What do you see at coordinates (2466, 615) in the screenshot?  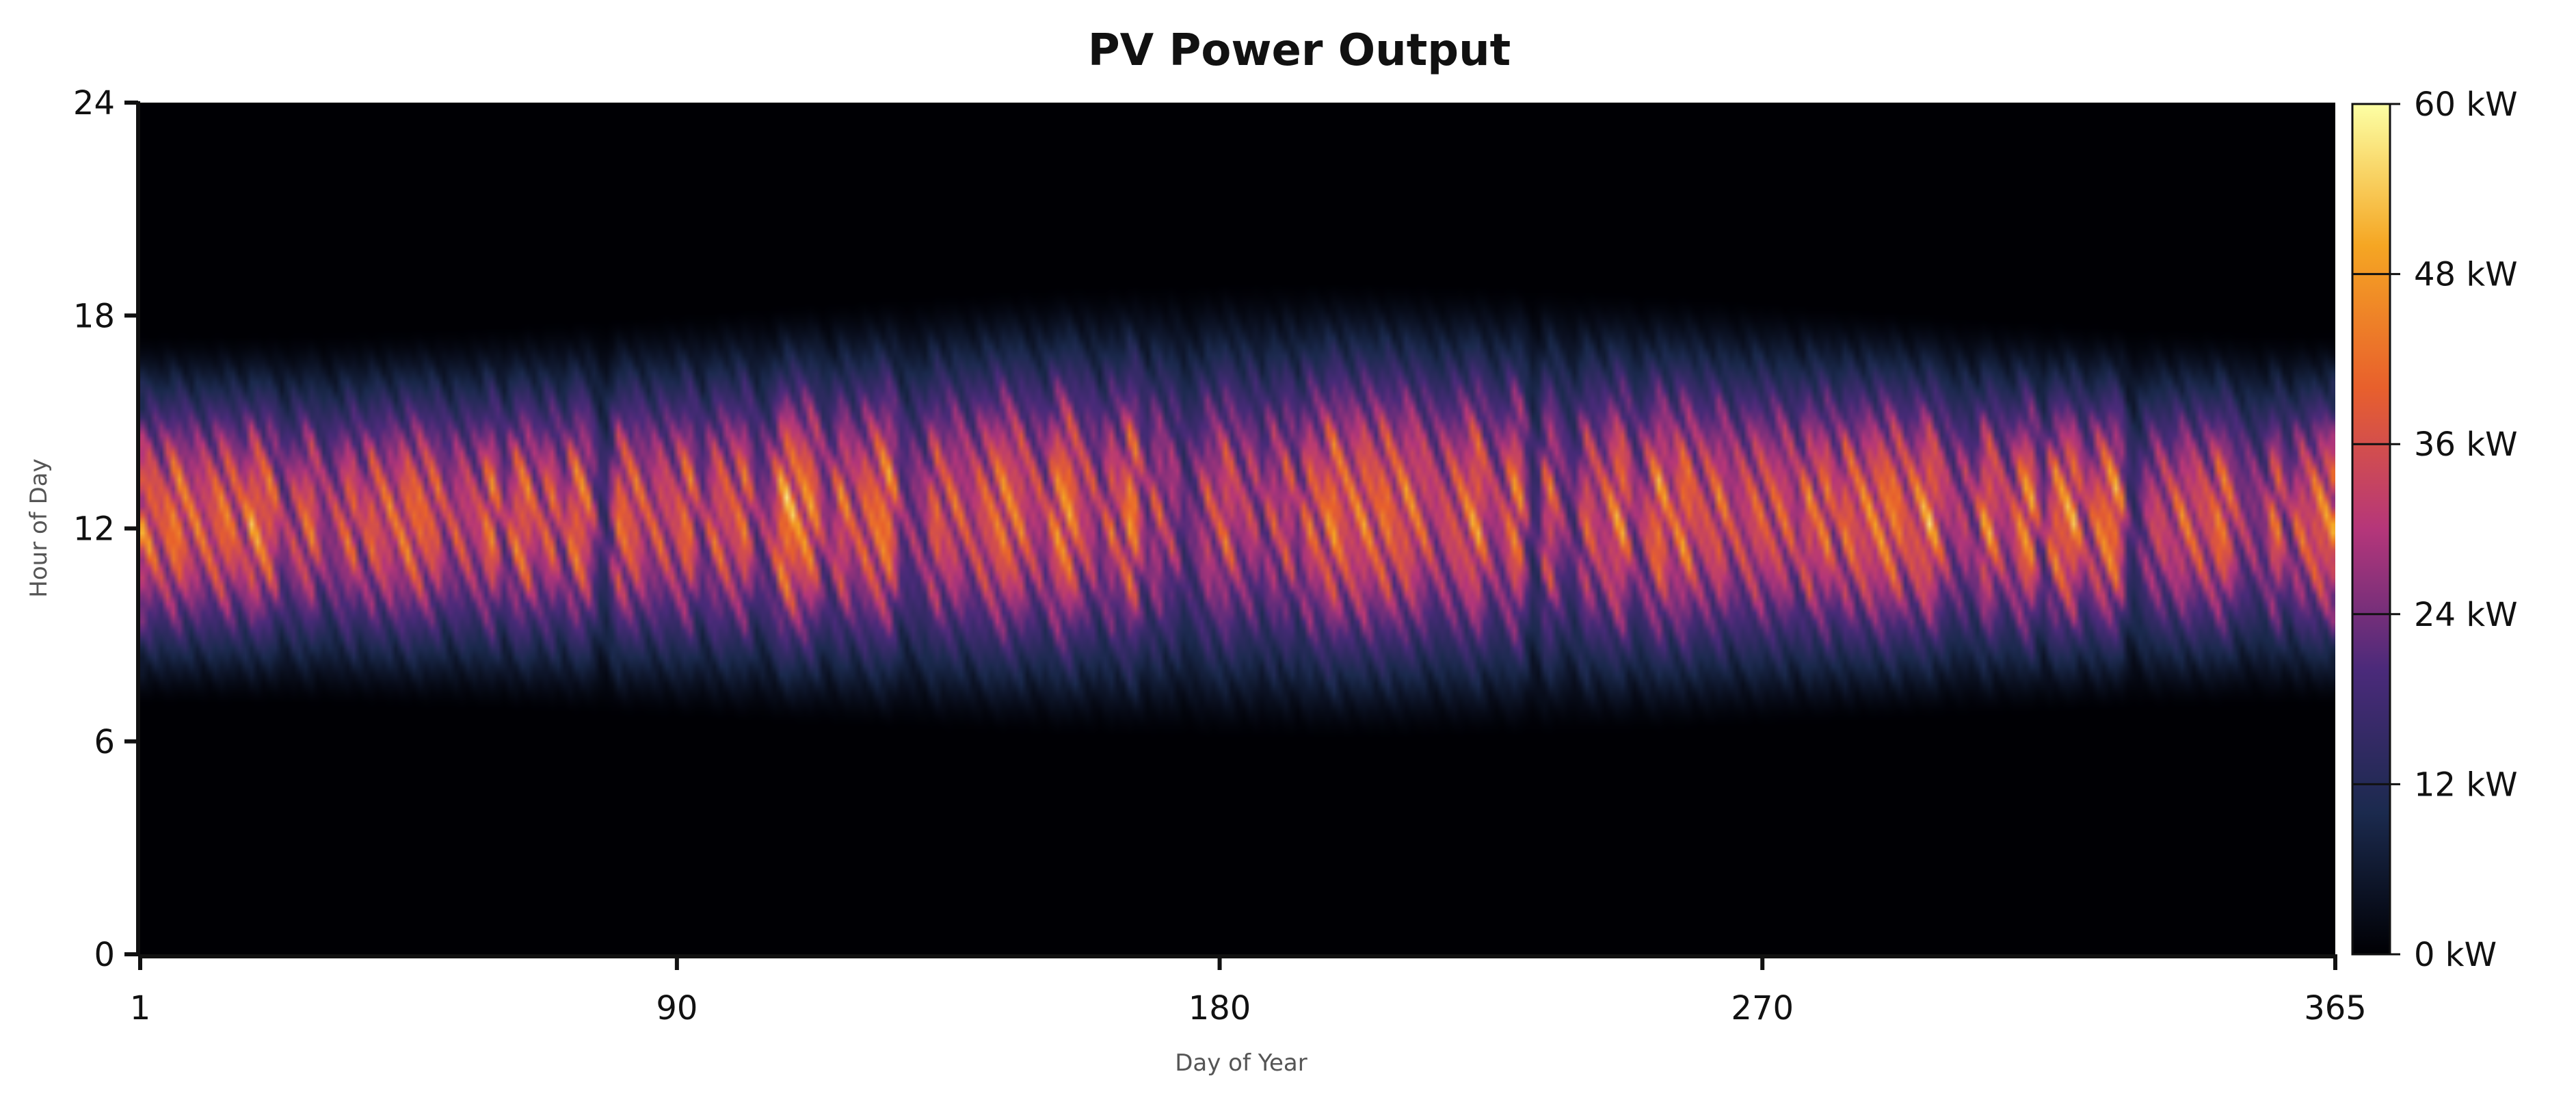 I see `colorbar-tick-label: 24 kW` at bounding box center [2466, 615].